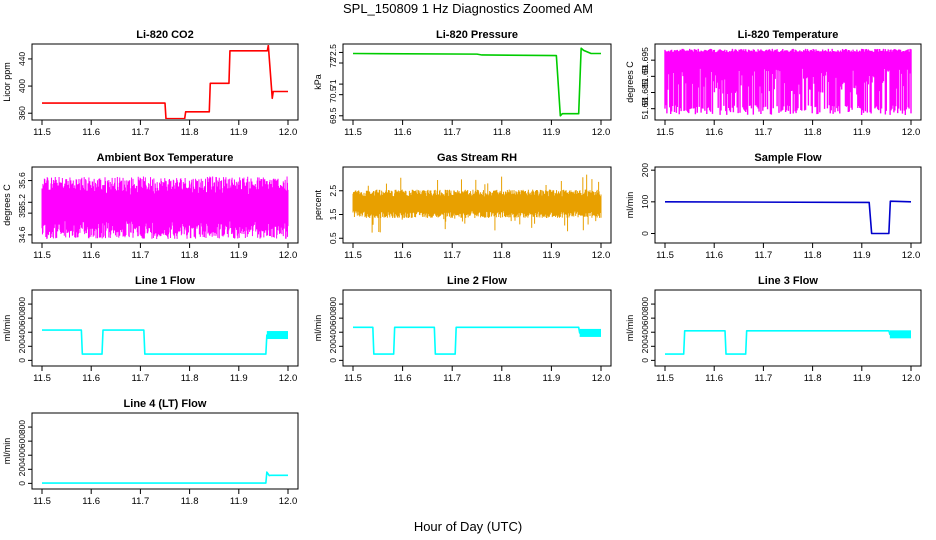 This screenshot has height=540, width=936. Describe the element at coordinates (645, 92) in the screenshot. I see `y-tick-label: 51.685` at that location.